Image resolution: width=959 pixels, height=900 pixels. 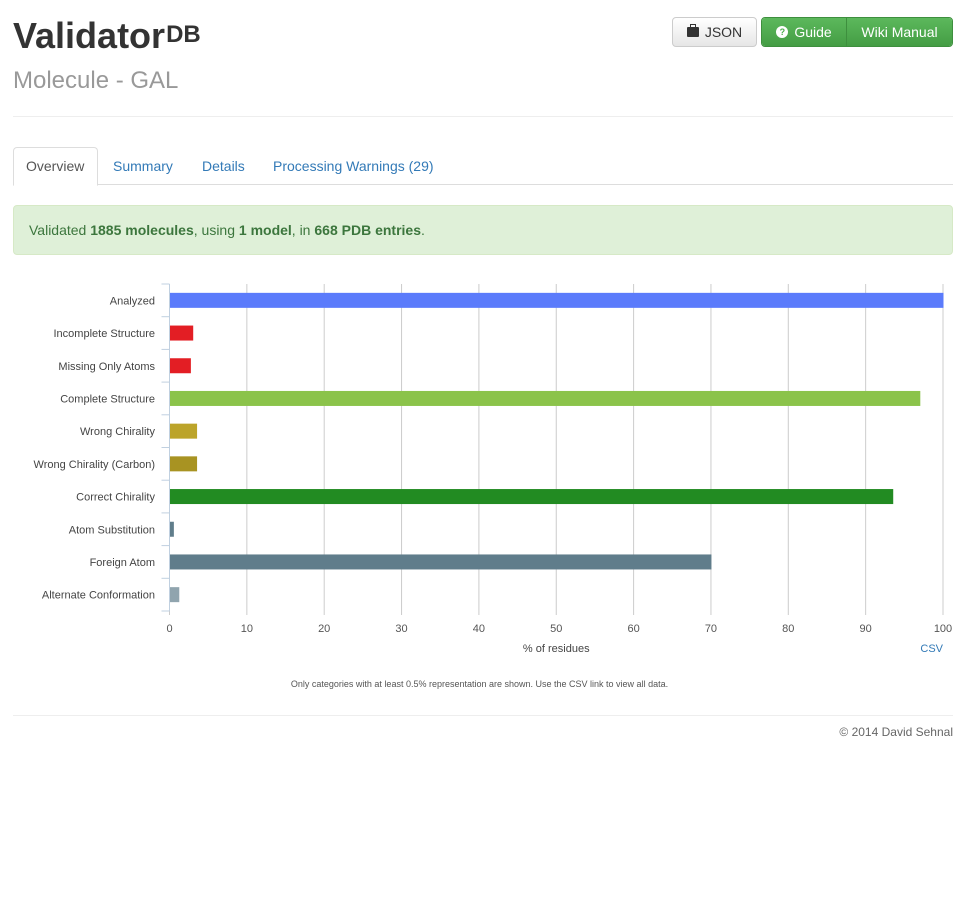 I want to click on question-circle-icon: ?, so click(x=782, y=32).